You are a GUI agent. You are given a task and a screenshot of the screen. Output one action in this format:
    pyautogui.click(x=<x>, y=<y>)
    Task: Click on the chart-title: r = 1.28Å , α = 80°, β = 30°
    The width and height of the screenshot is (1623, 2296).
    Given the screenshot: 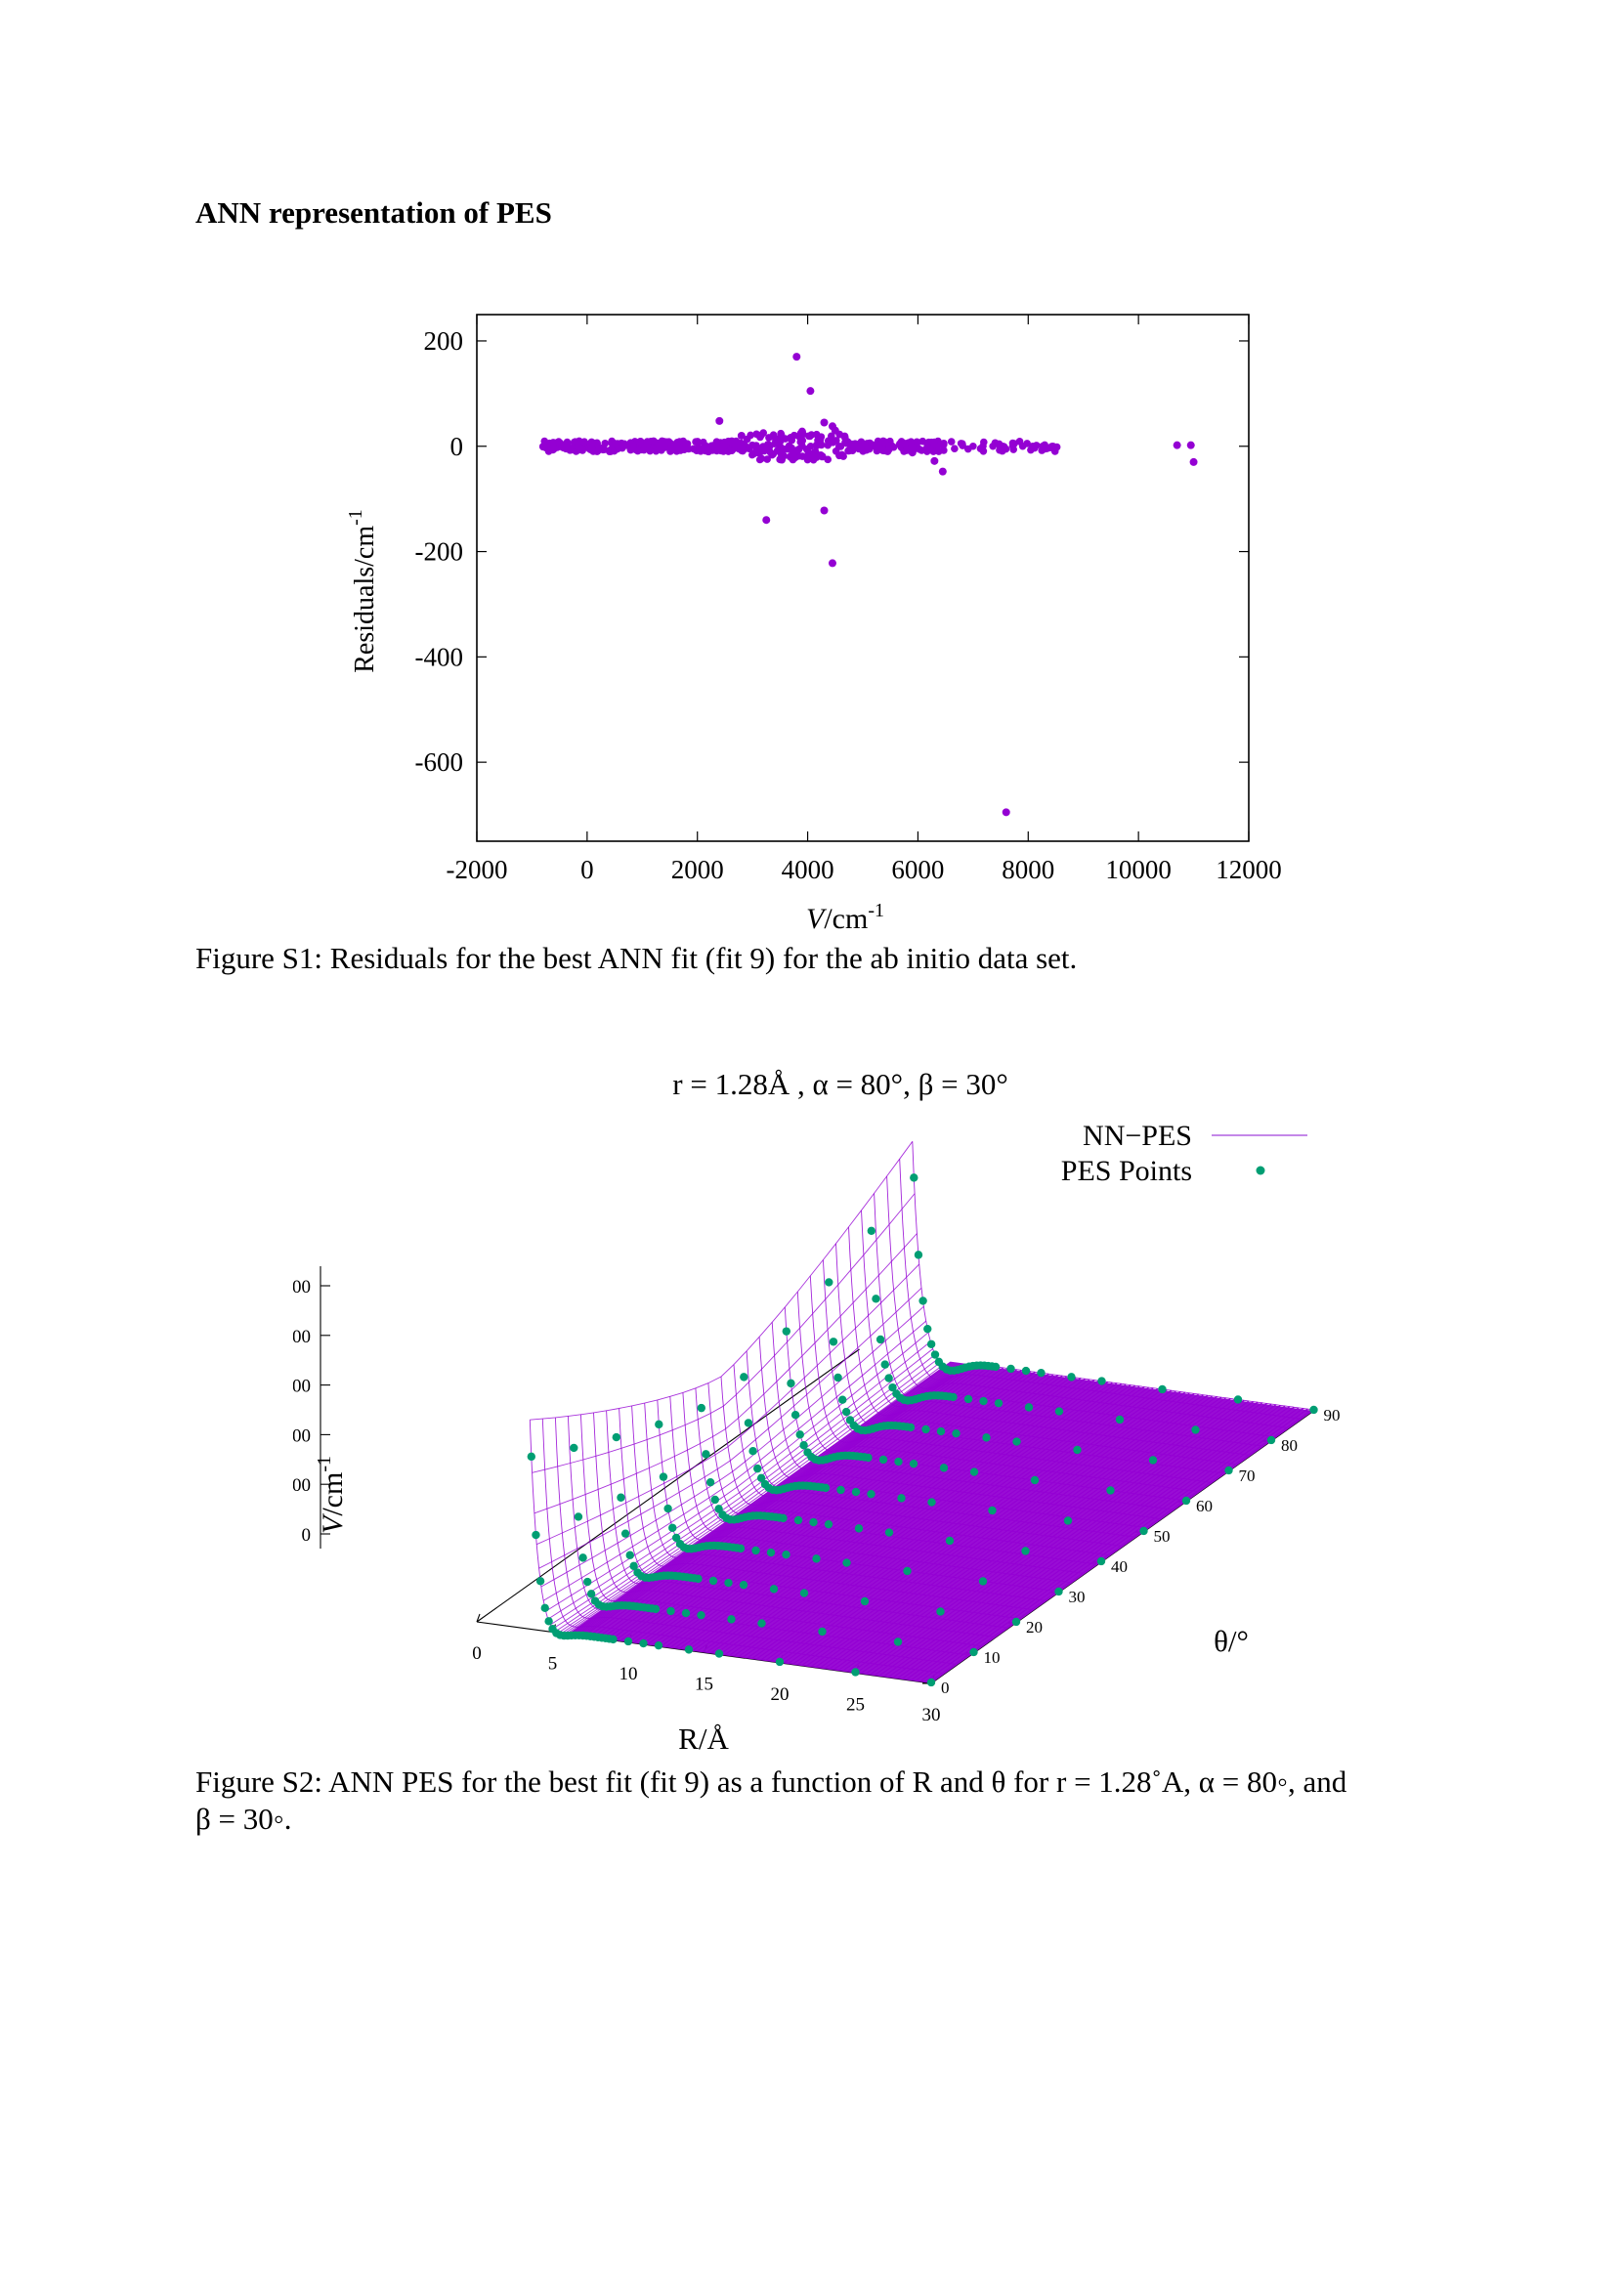 What is the action you would take?
    pyautogui.click(x=839, y=1084)
    